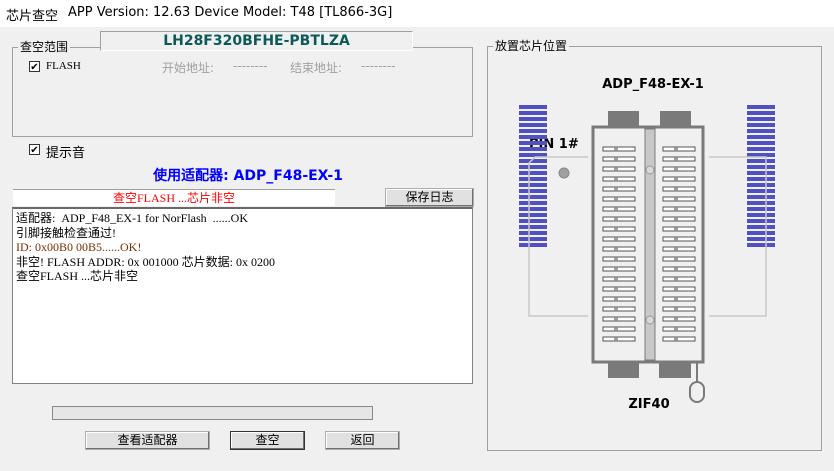  Describe the element at coordinates (174, 197) in the screenshot. I see `status-text: 查空FLASH ...芯片非空` at that location.